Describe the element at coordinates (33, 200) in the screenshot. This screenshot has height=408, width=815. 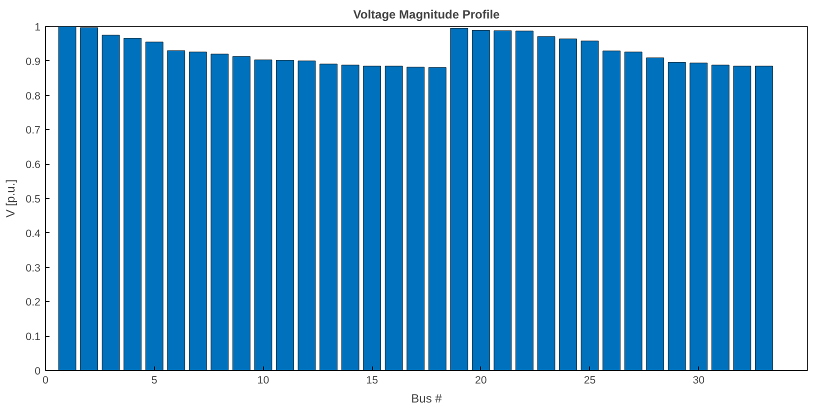
I see `y-tick-label: 0.5` at that location.